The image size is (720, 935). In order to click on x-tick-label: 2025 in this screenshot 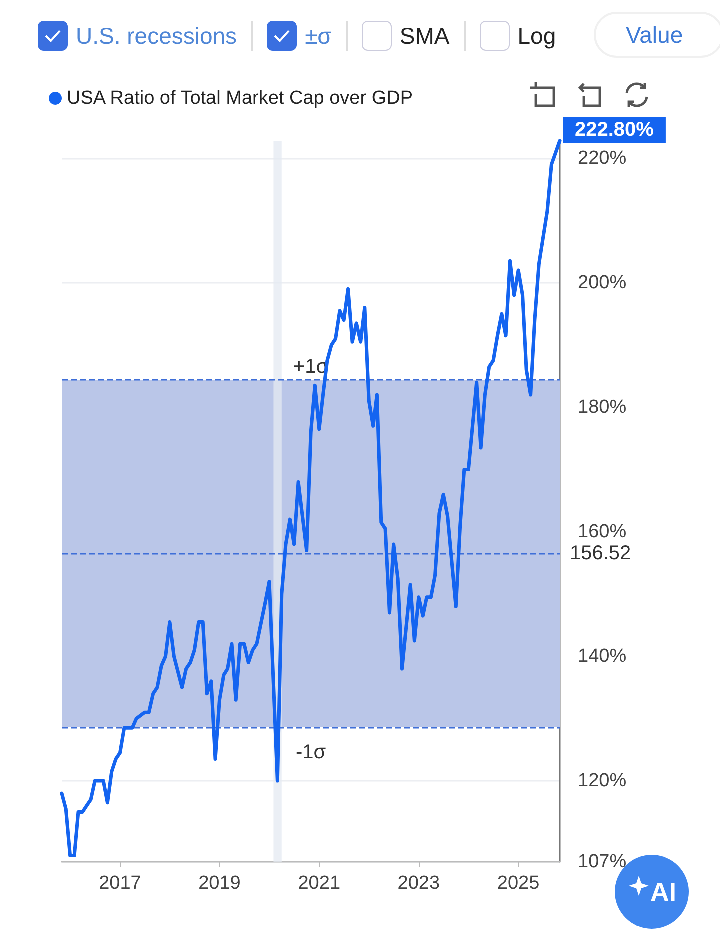, I will do `click(518, 883)`.